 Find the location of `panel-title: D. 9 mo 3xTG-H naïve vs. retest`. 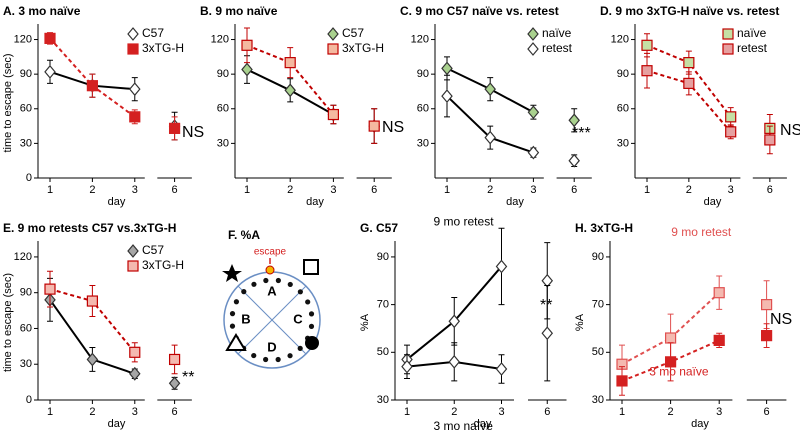

panel-title: D. 9 mo 3xTG-H naïve vs. retest is located at coordinates (689, 11).